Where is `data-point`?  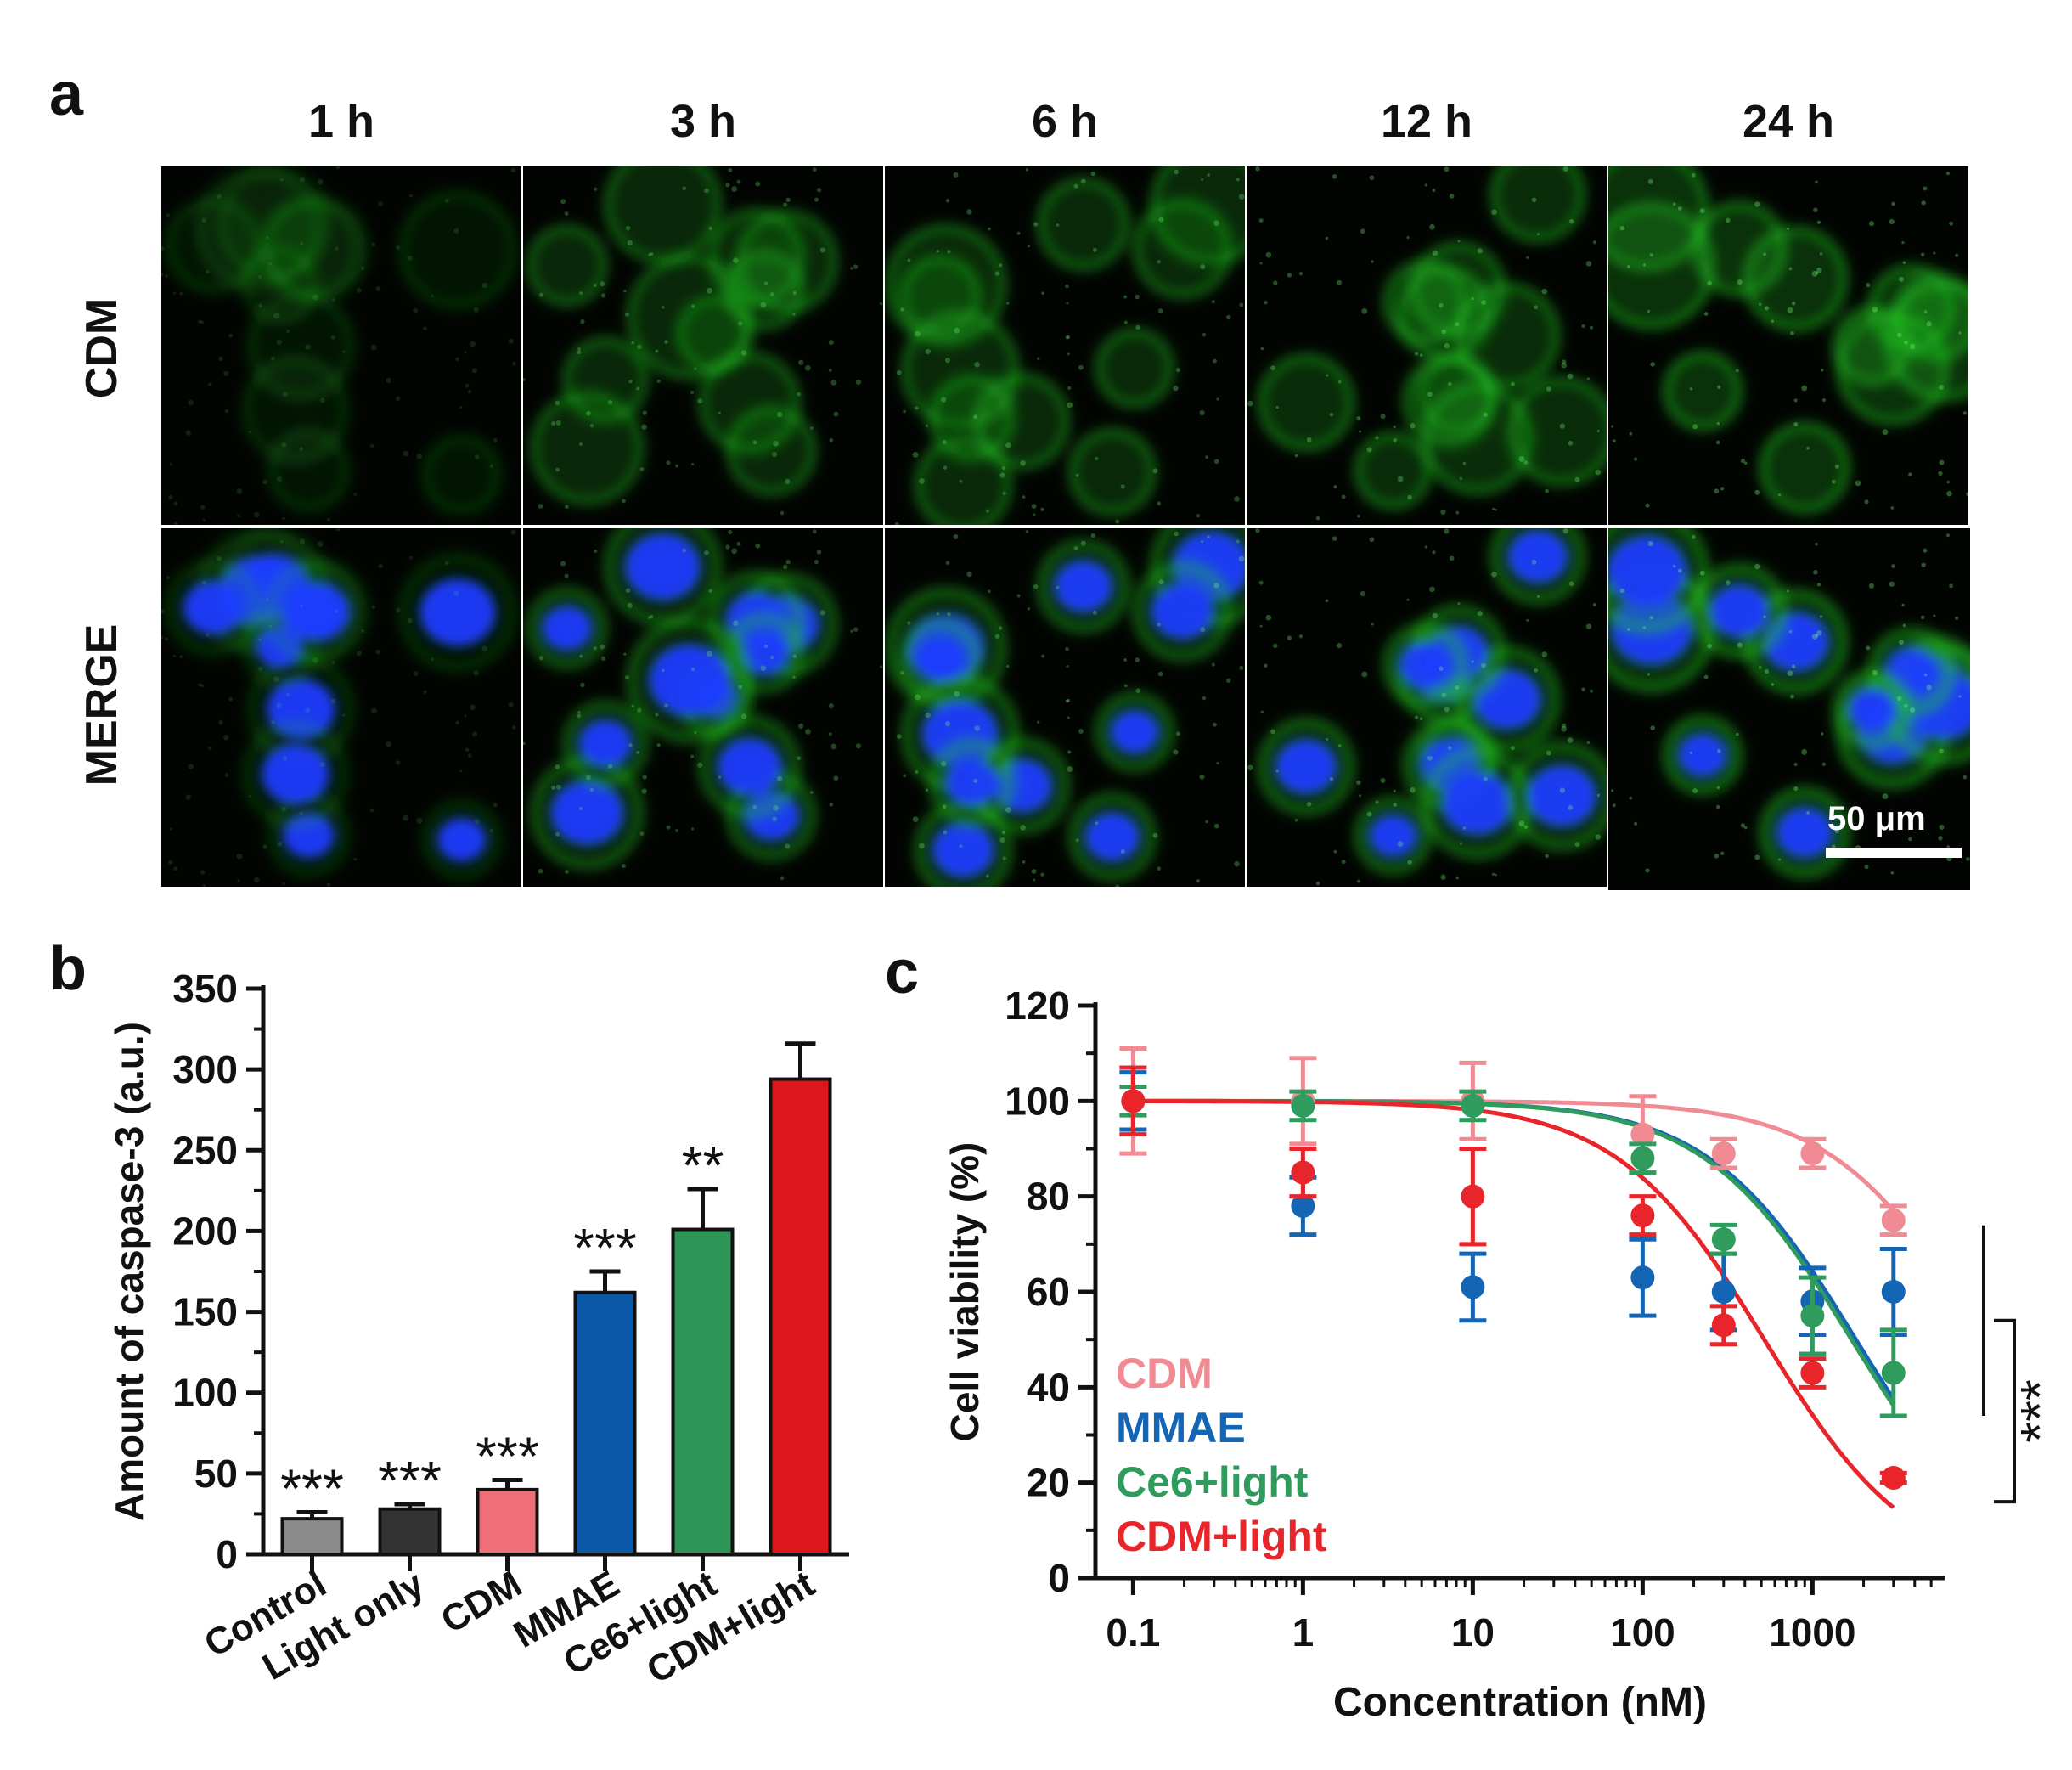
data-point is located at coordinates (1723, 1153).